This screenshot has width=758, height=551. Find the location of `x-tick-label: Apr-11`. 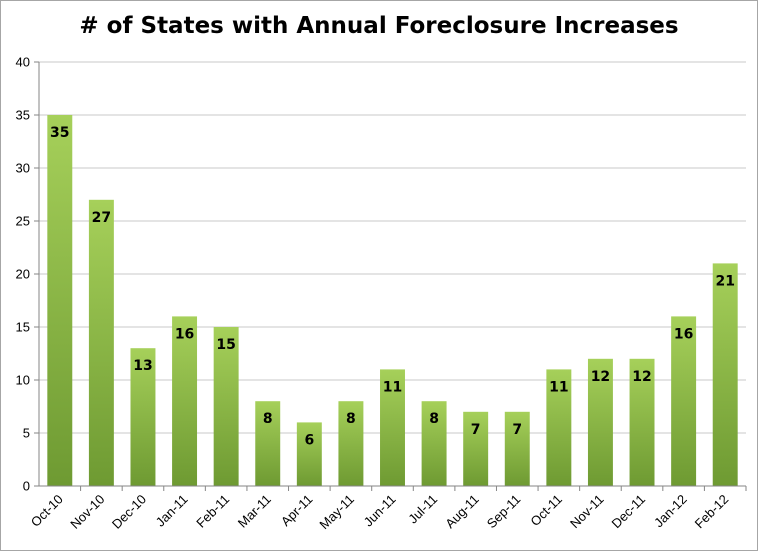

x-tick-label: Apr-11 is located at coordinates (297, 511).